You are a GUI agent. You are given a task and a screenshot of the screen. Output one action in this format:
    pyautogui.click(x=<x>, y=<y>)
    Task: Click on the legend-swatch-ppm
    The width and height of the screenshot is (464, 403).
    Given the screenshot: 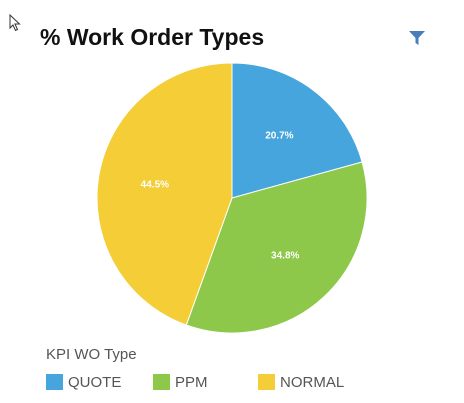 What is the action you would take?
    pyautogui.click(x=161, y=382)
    